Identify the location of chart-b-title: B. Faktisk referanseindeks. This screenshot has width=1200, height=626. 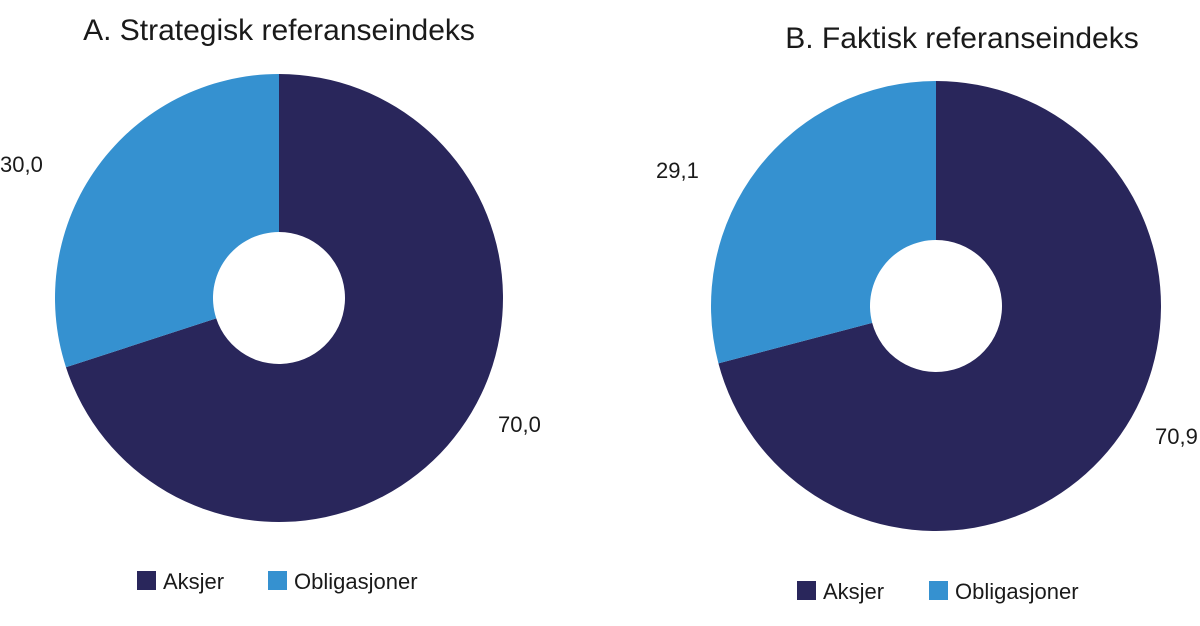
(961, 38).